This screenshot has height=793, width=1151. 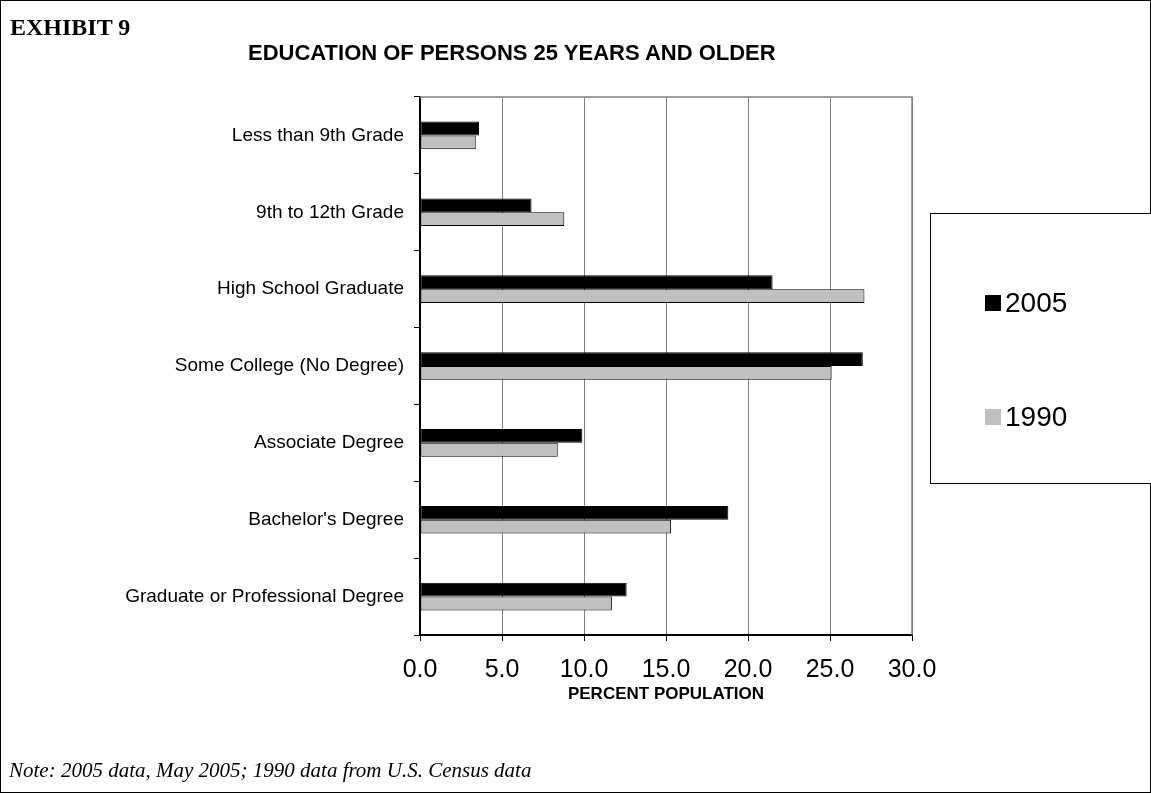 What do you see at coordinates (329, 442) in the screenshot?
I see `y-tick-label: Associate Degree` at bounding box center [329, 442].